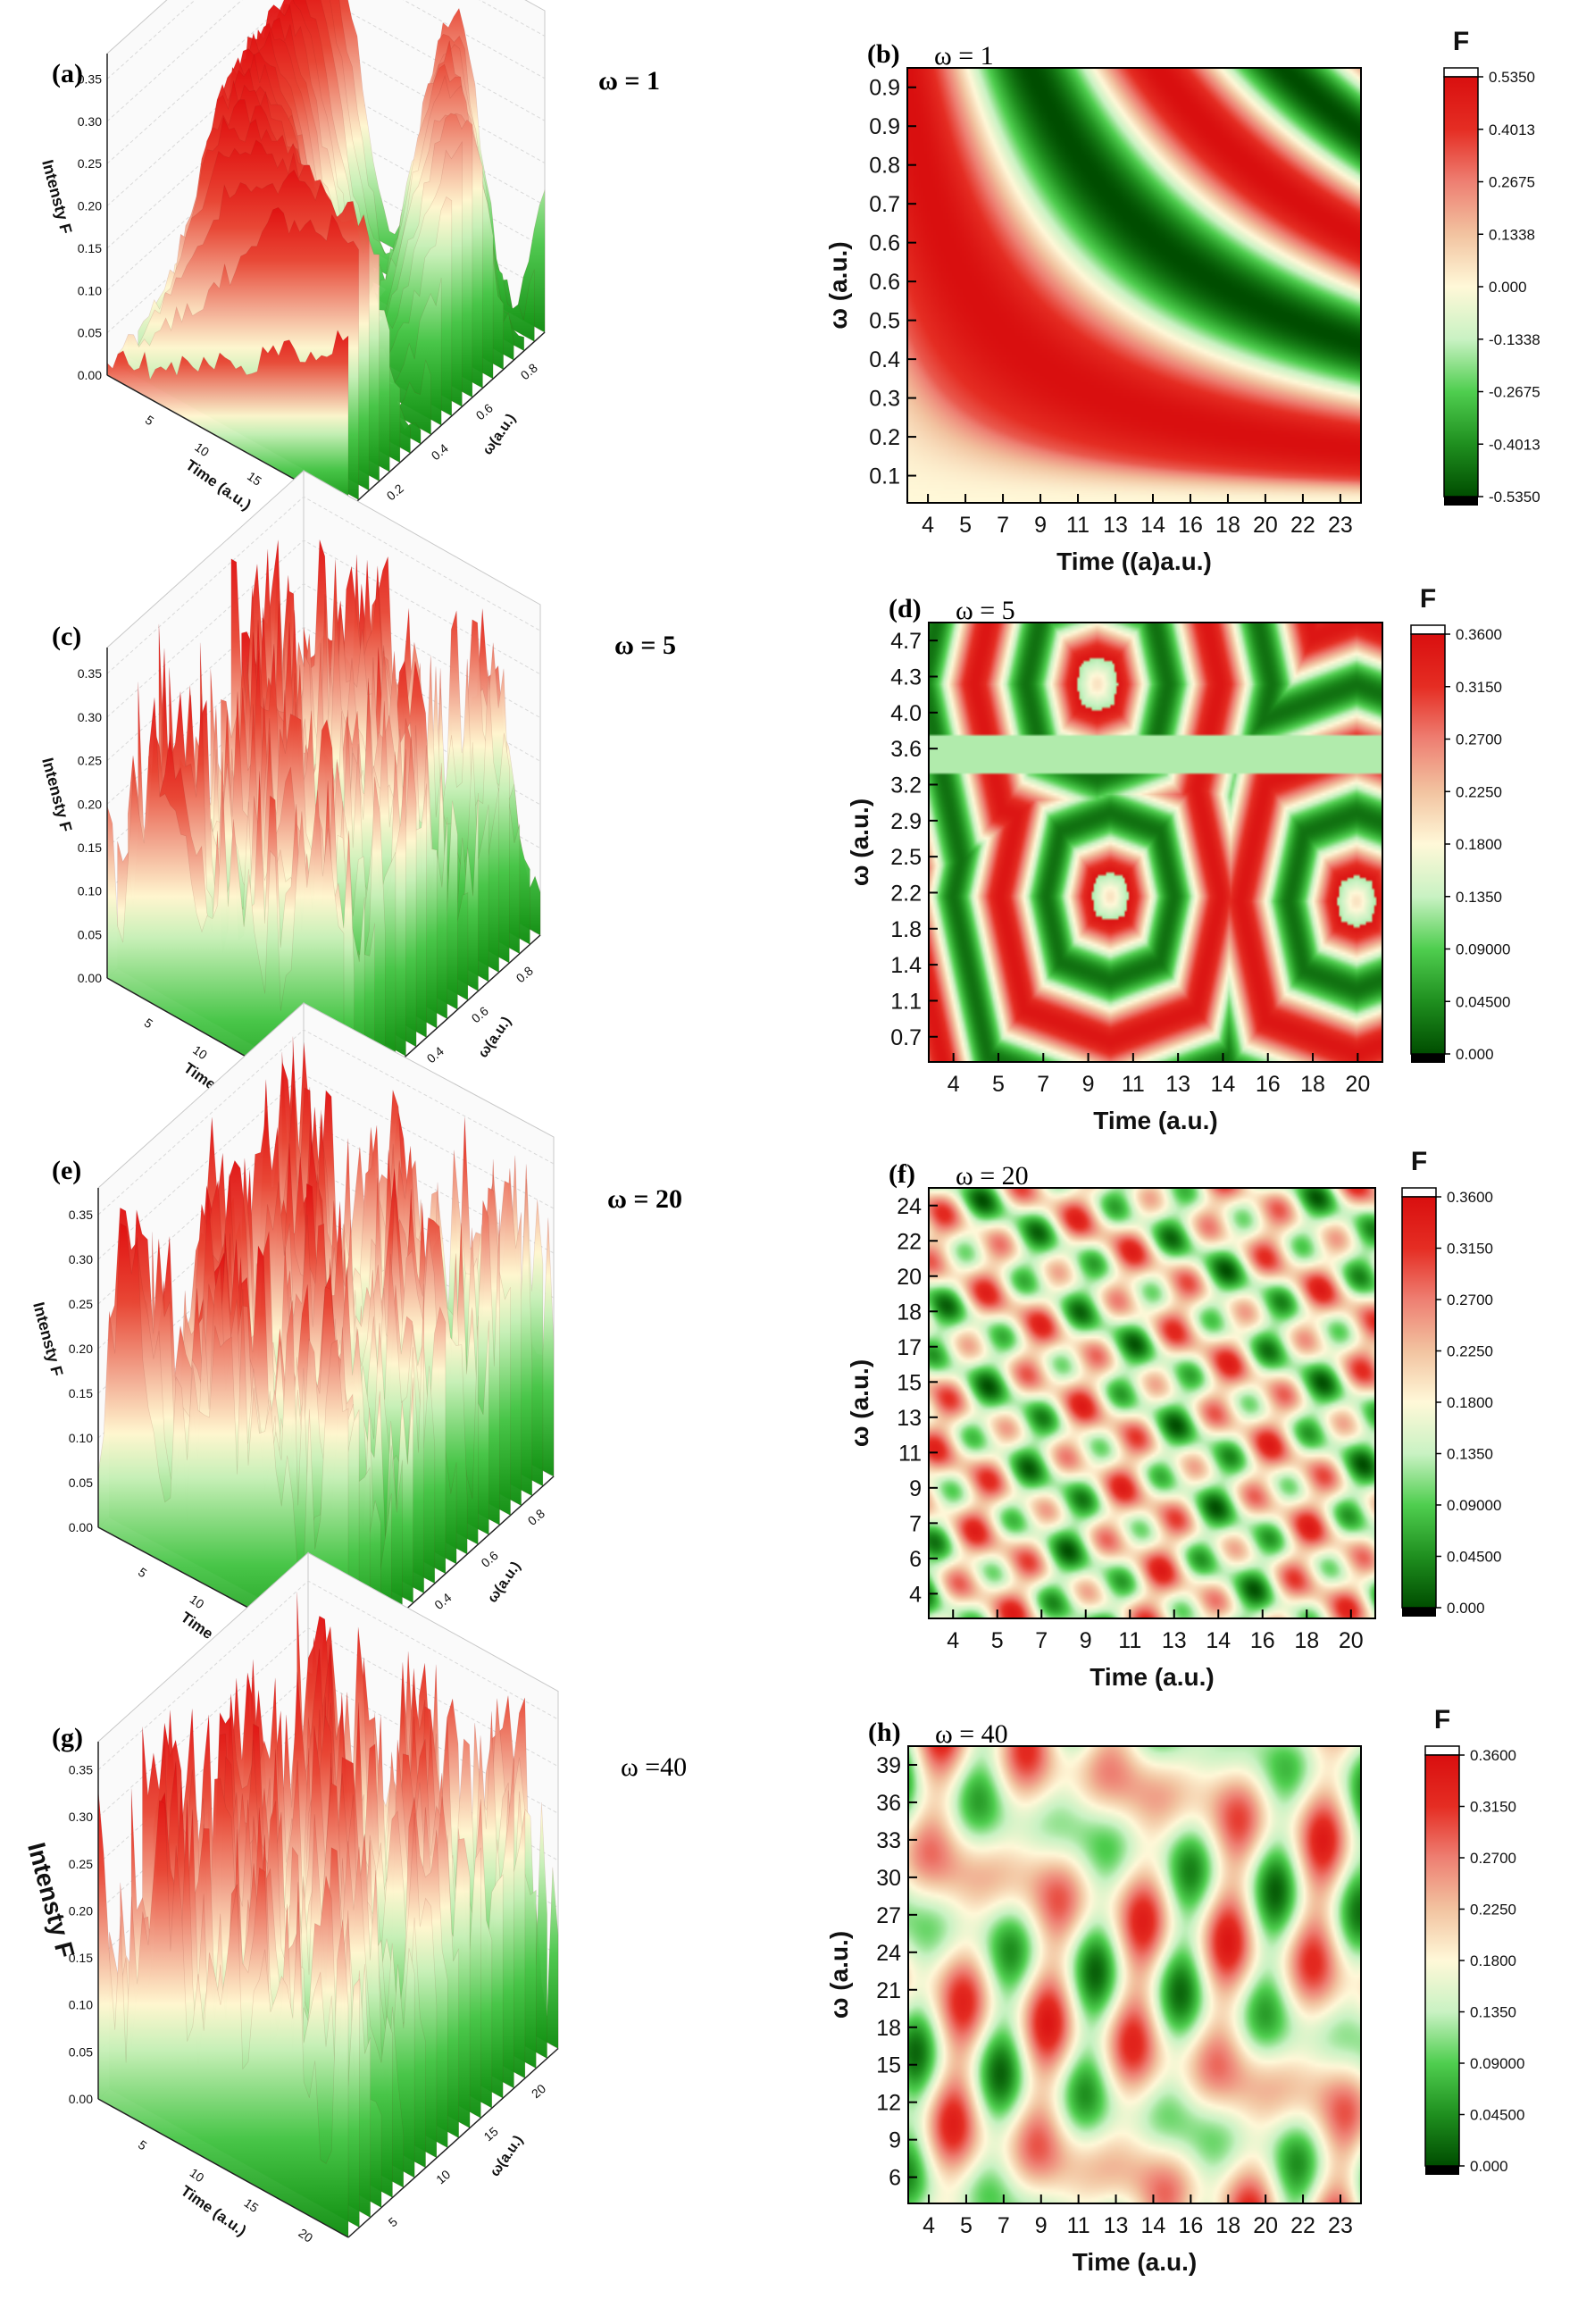 The width and height of the screenshot is (1578, 2324). I want to click on time-tick-label: 5, so click(143, 2145).